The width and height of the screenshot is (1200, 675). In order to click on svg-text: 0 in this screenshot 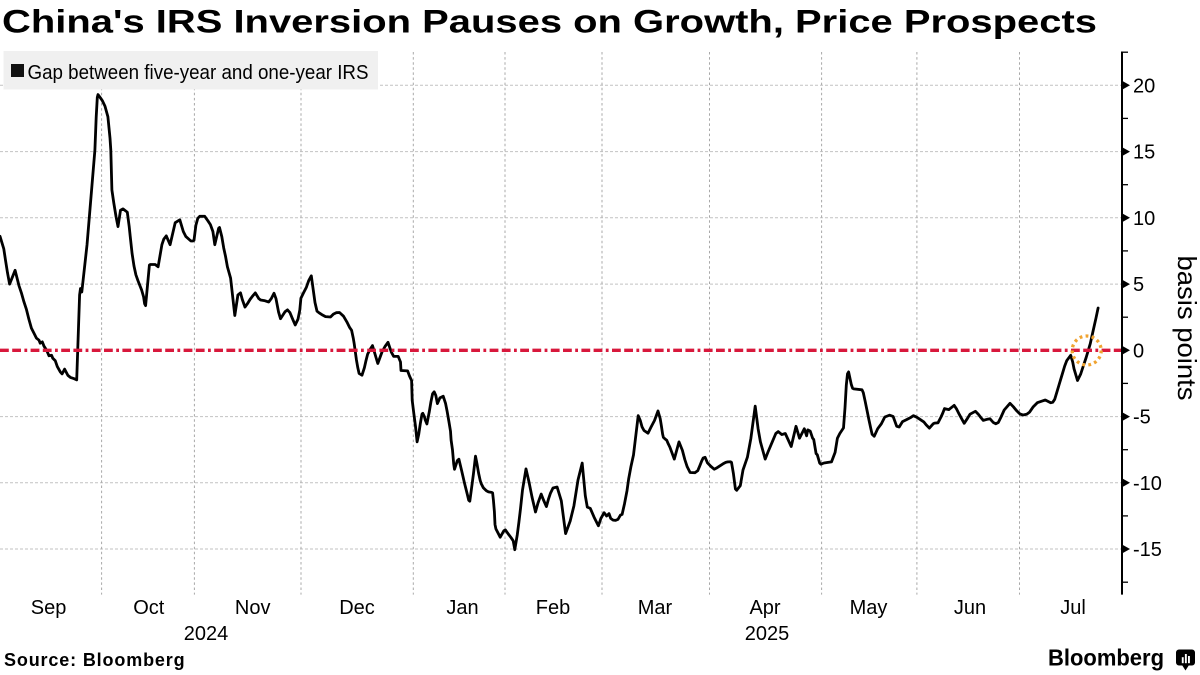, I will do `click(1138, 351)`.